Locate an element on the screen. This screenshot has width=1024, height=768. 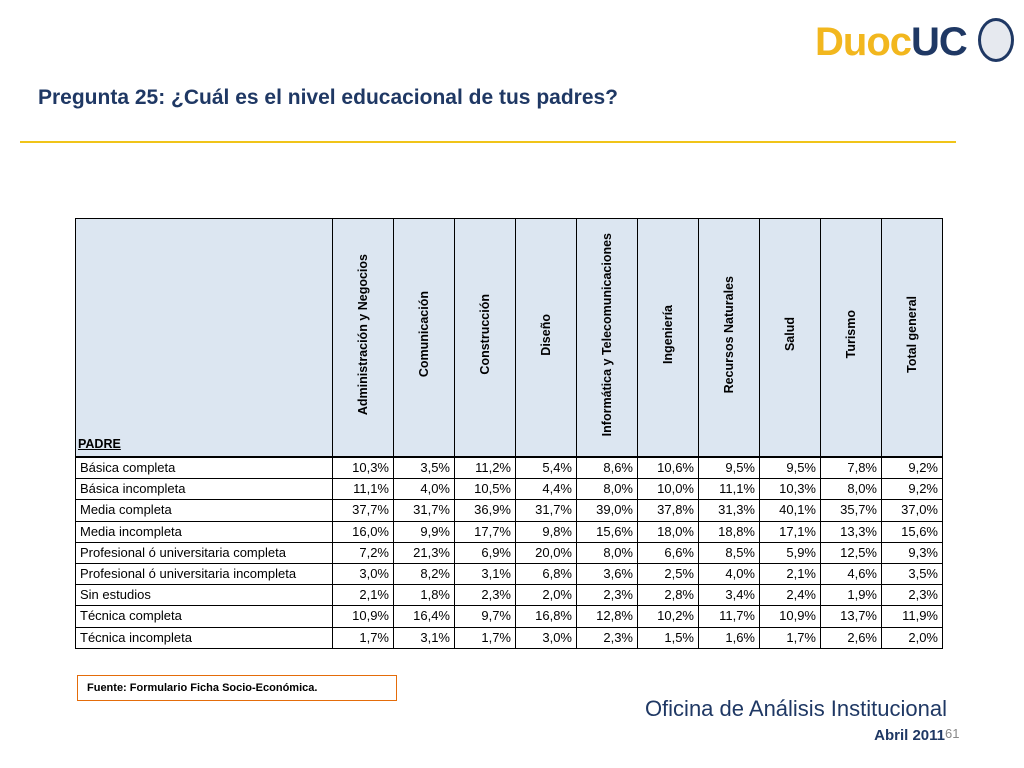
rule is located at coordinates (488, 142).